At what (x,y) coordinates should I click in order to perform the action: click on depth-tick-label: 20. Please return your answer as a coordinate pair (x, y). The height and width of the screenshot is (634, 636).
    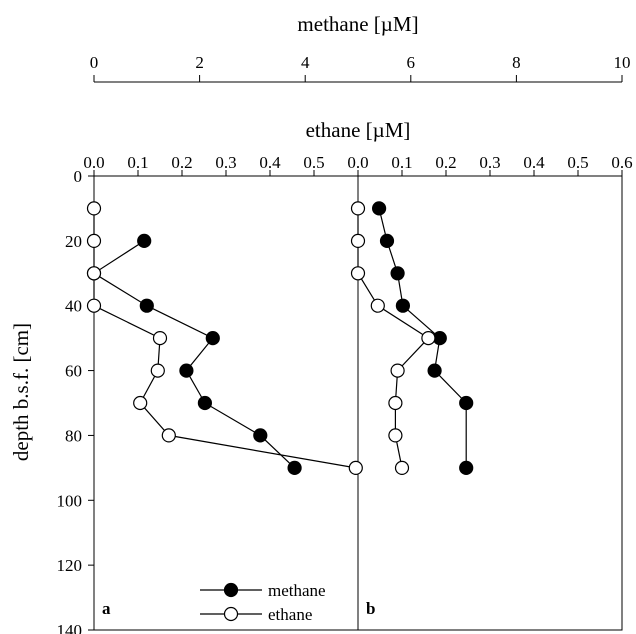
    Looking at the image, I should click on (73, 241).